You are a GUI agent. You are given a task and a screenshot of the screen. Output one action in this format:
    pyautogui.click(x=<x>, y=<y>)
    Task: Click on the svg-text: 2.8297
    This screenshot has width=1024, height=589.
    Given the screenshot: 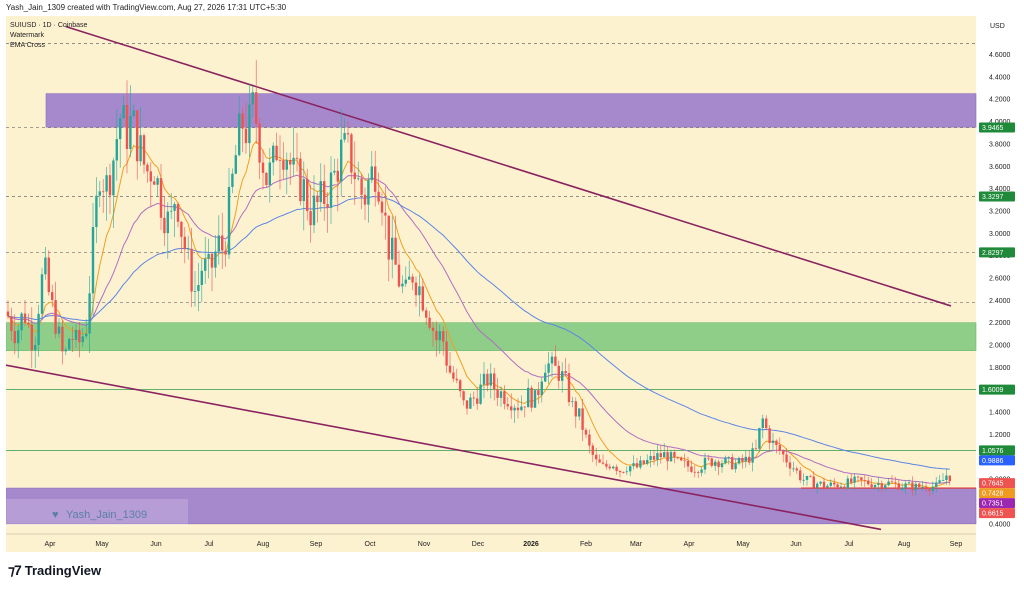 What is the action you would take?
    pyautogui.click(x=993, y=253)
    